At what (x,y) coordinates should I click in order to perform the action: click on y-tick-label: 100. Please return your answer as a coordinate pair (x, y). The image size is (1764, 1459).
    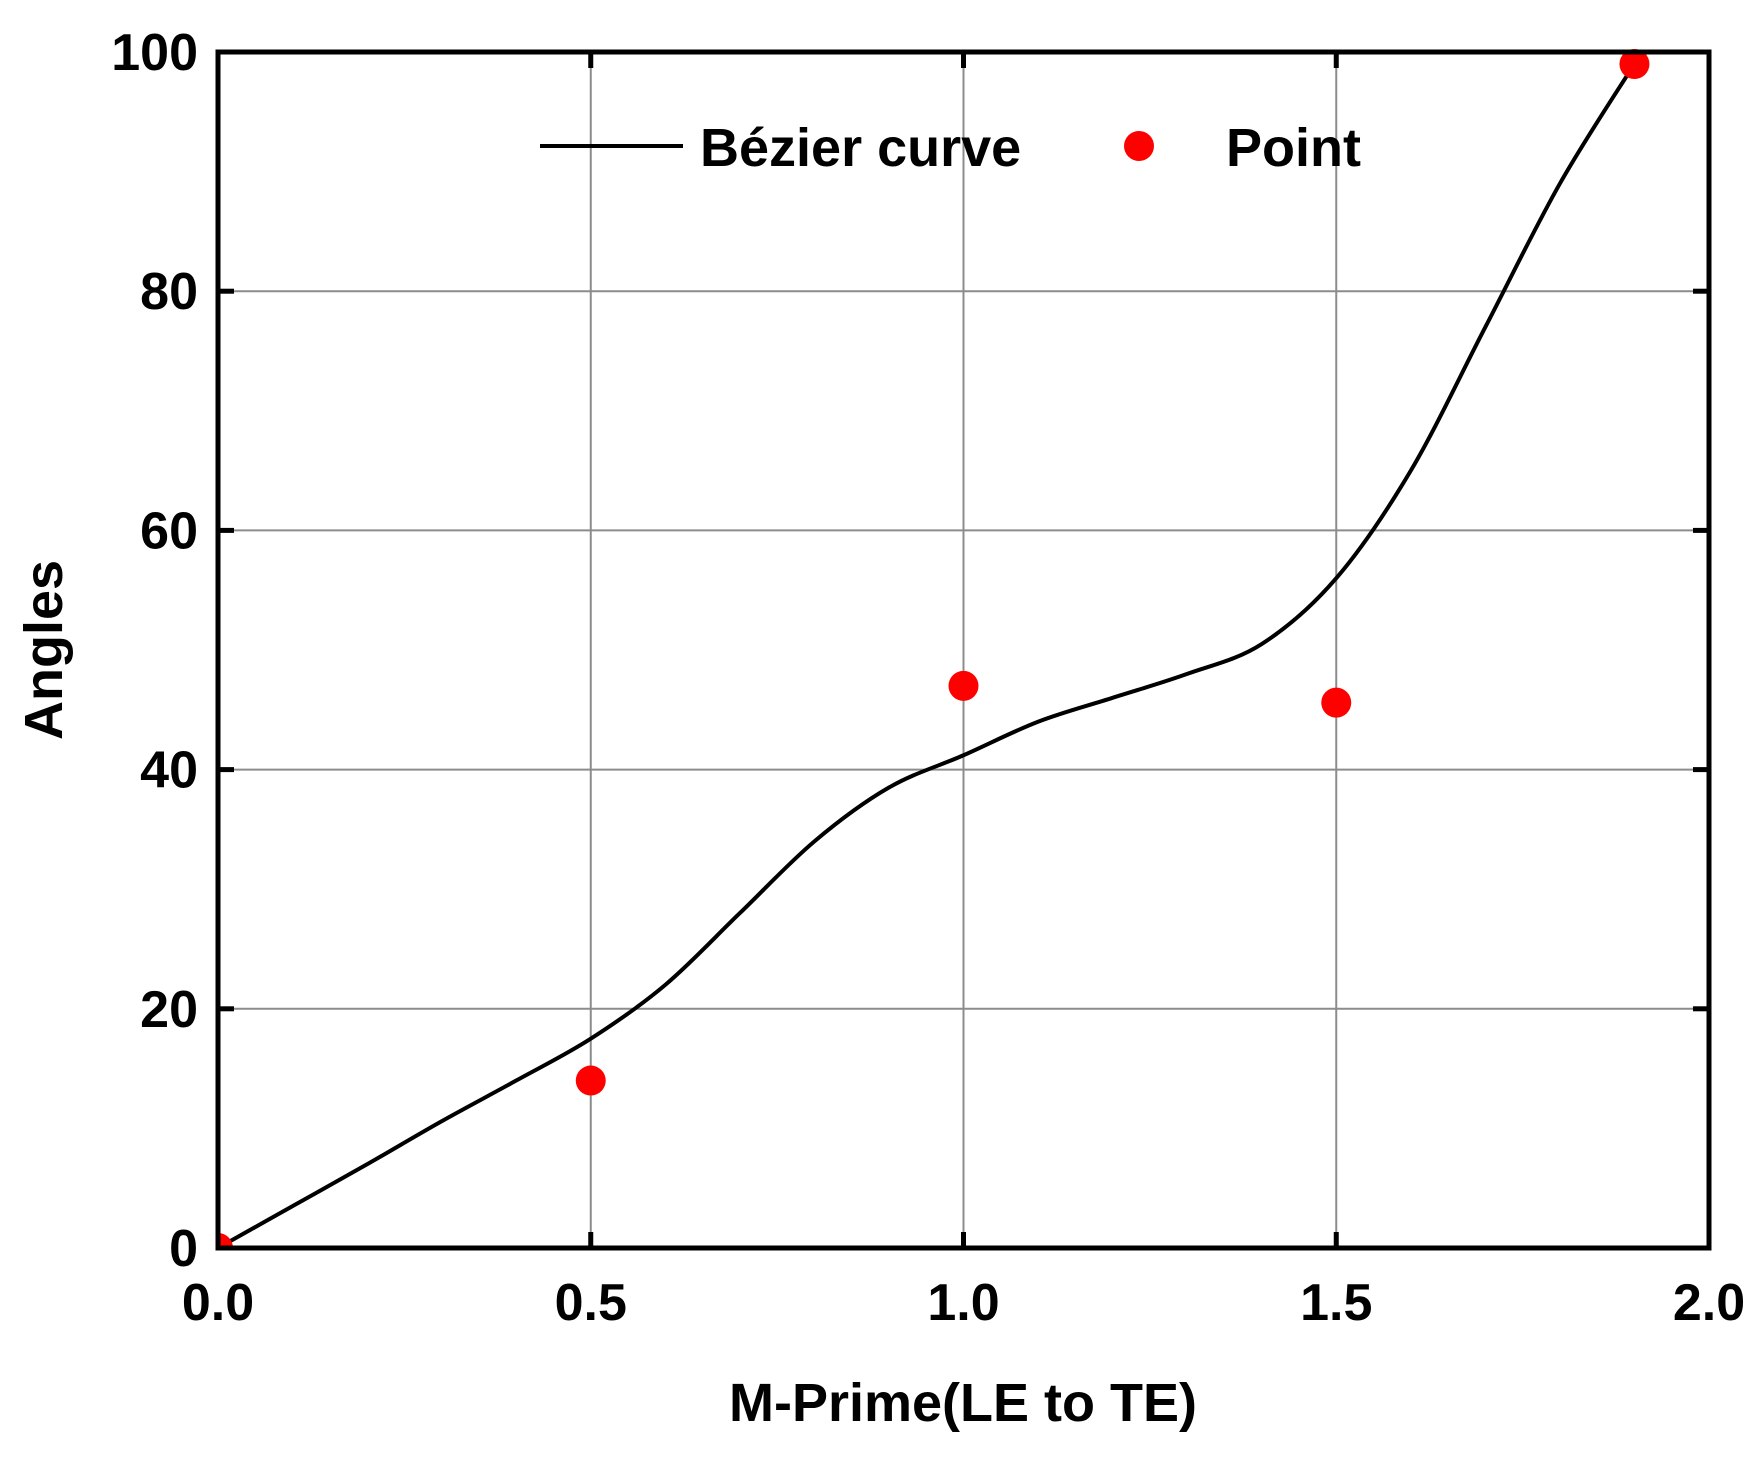
    Looking at the image, I should click on (154, 53).